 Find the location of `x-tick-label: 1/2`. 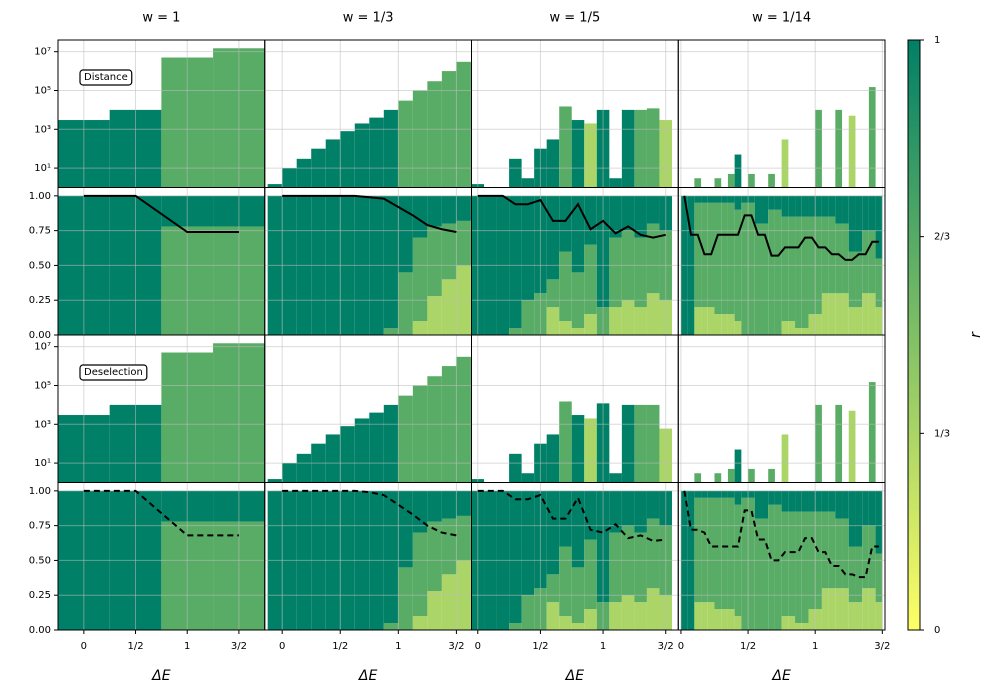

x-tick-label: 1/2 is located at coordinates (748, 646).